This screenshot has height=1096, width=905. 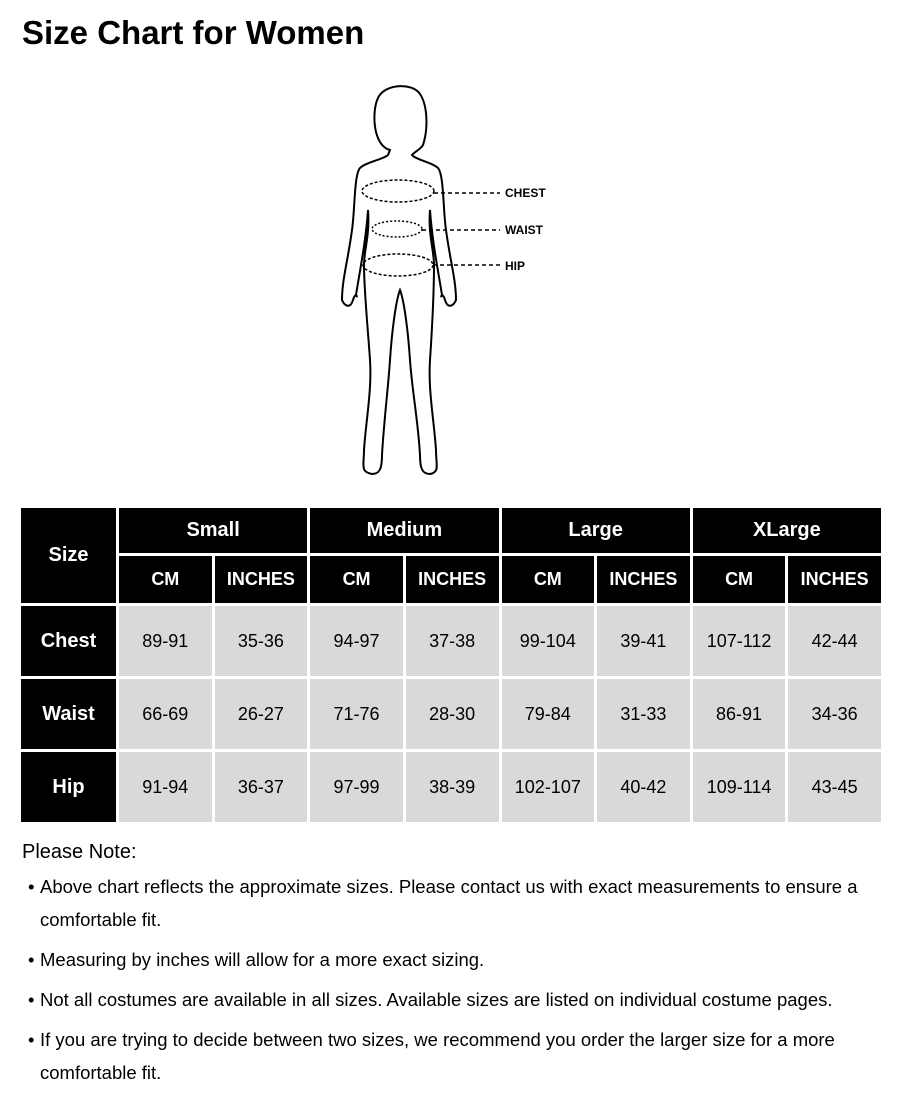 I want to click on table-cell: 107-112, so click(x=739, y=641).